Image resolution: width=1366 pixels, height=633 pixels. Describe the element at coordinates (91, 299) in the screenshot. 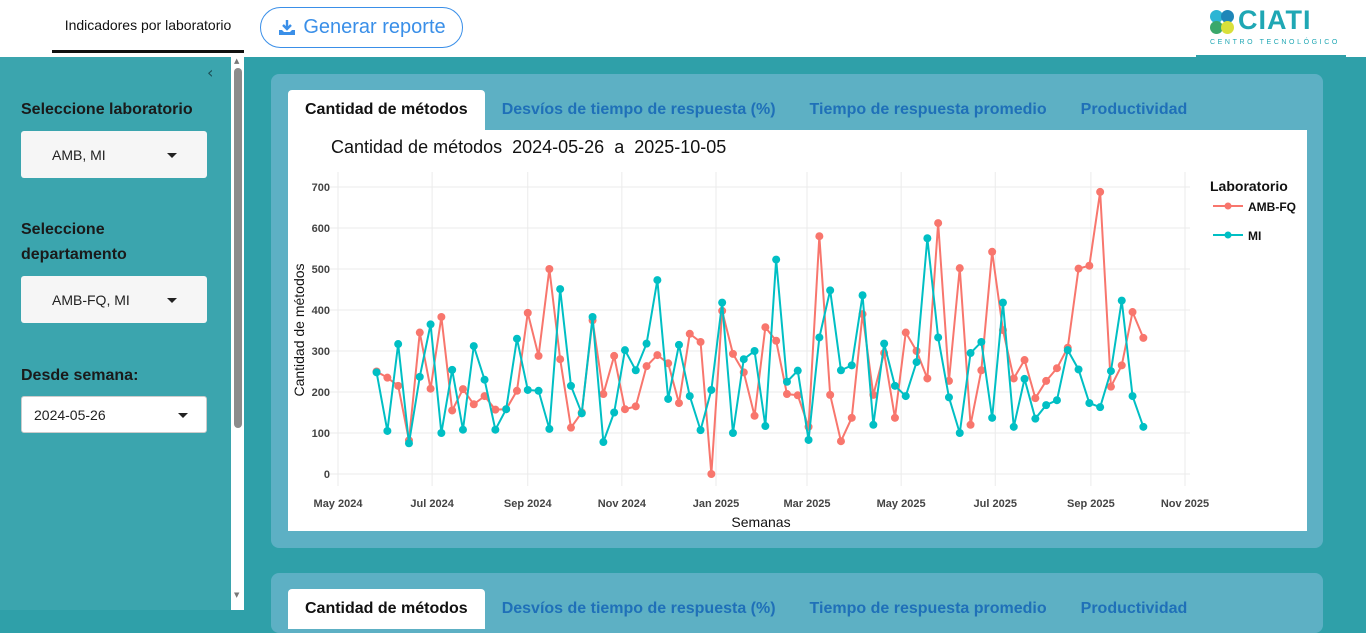

I see `dept-select-value: AMB-FQ, MI` at that location.